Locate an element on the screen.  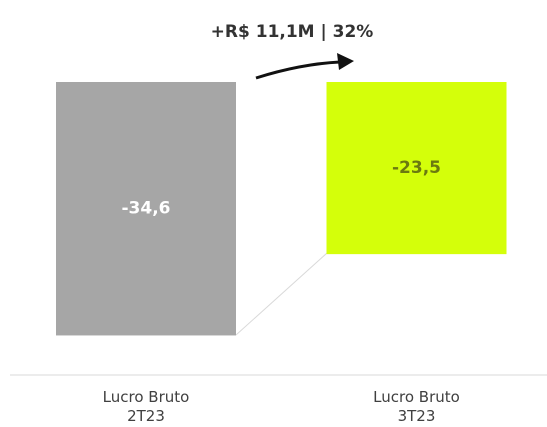
annotation: +R$ 11,1M | 32% is located at coordinates (292, 32).